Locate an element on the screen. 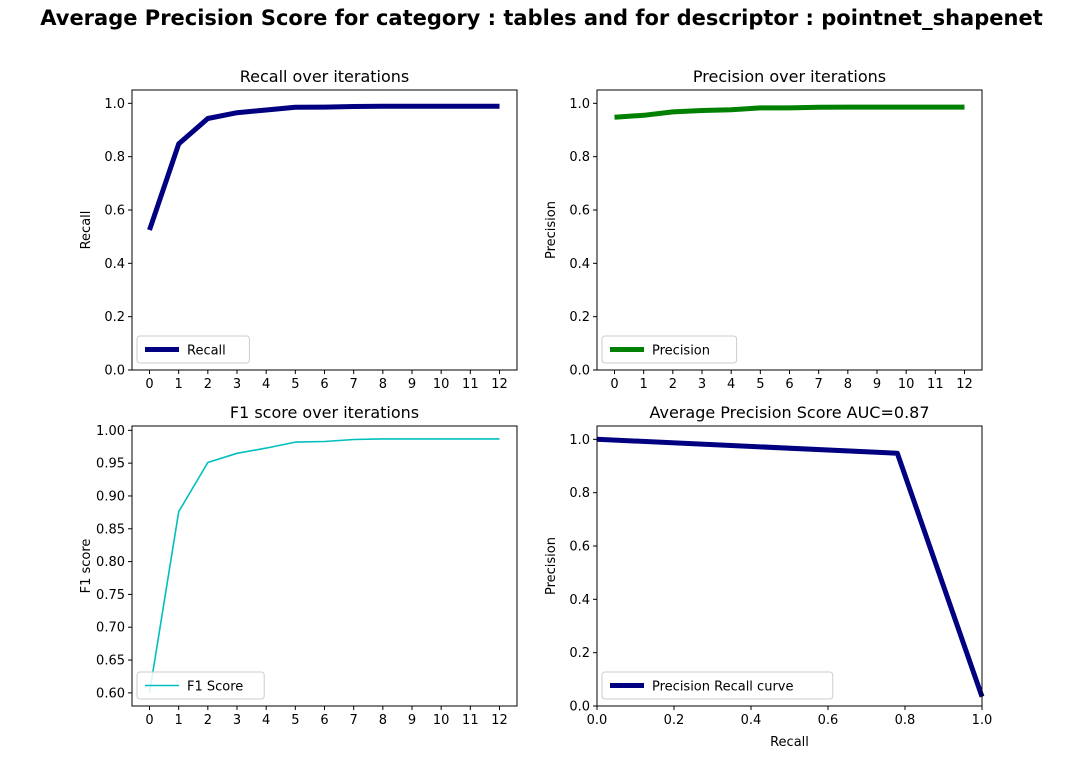 Image resolution: width=1083 pixels, height=759 pixels. chart-title: Precision over iterations is located at coordinates (789, 76).